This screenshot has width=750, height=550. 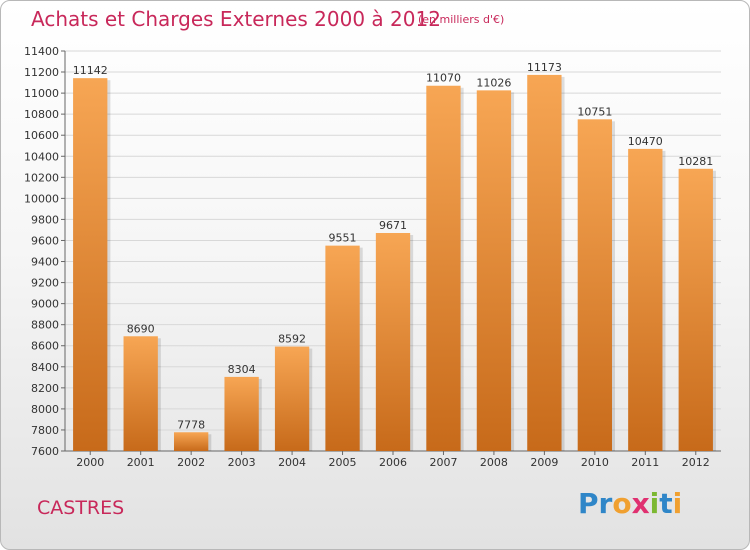 What do you see at coordinates (140, 393) in the screenshot?
I see `bar-2001` at bounding box center [140, 393].